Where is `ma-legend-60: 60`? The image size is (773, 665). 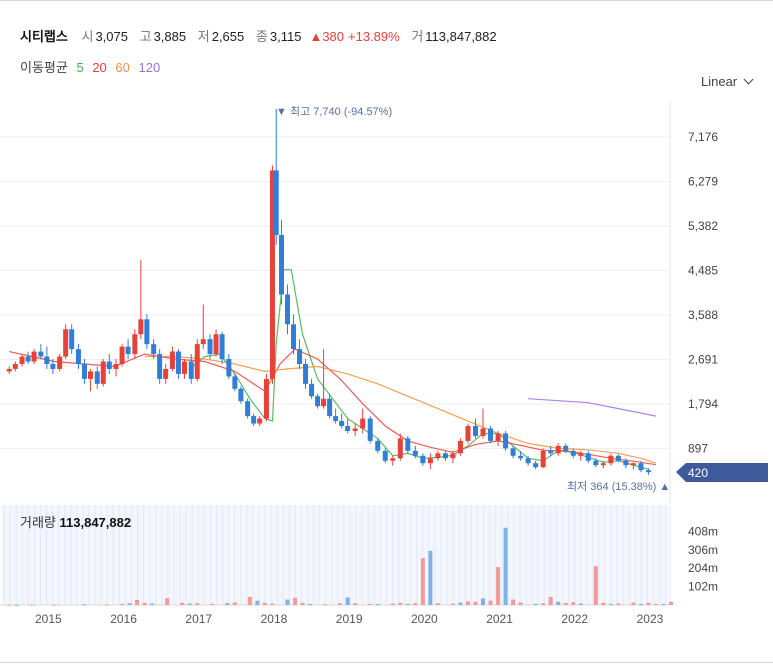
ma-legend-60: 60 is located at coordinates (122, 67).